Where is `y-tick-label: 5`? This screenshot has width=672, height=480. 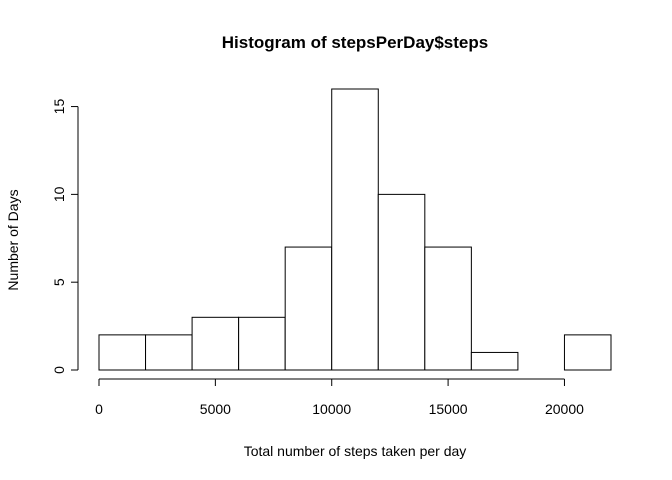 y-tick-label: 5 is located at coordinates (59, 282).